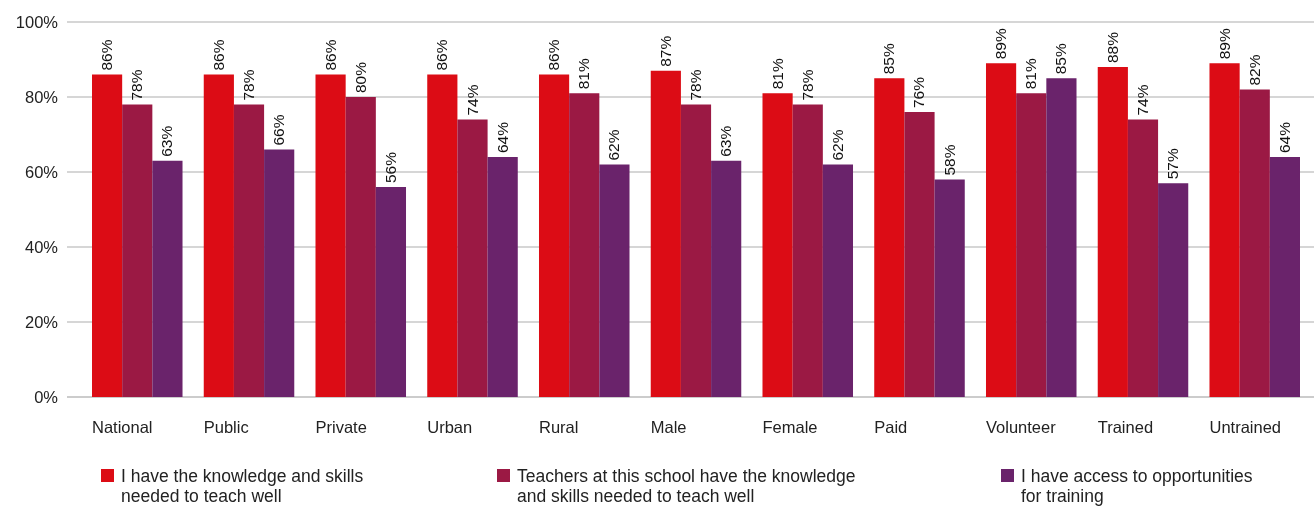 The width and height of the screenshot is (1314, 506). What do you see at coordinates (46, 396) in the screenshot?
I see `y-tick-label: 0%` at bounding box center [46, 396].